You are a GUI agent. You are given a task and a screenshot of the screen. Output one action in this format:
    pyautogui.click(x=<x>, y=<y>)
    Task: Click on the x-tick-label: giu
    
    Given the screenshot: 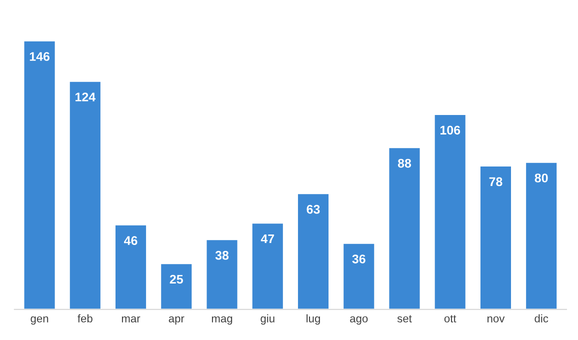 What is the action you would take?
    pyautogui.click(x=267, y=319)
    